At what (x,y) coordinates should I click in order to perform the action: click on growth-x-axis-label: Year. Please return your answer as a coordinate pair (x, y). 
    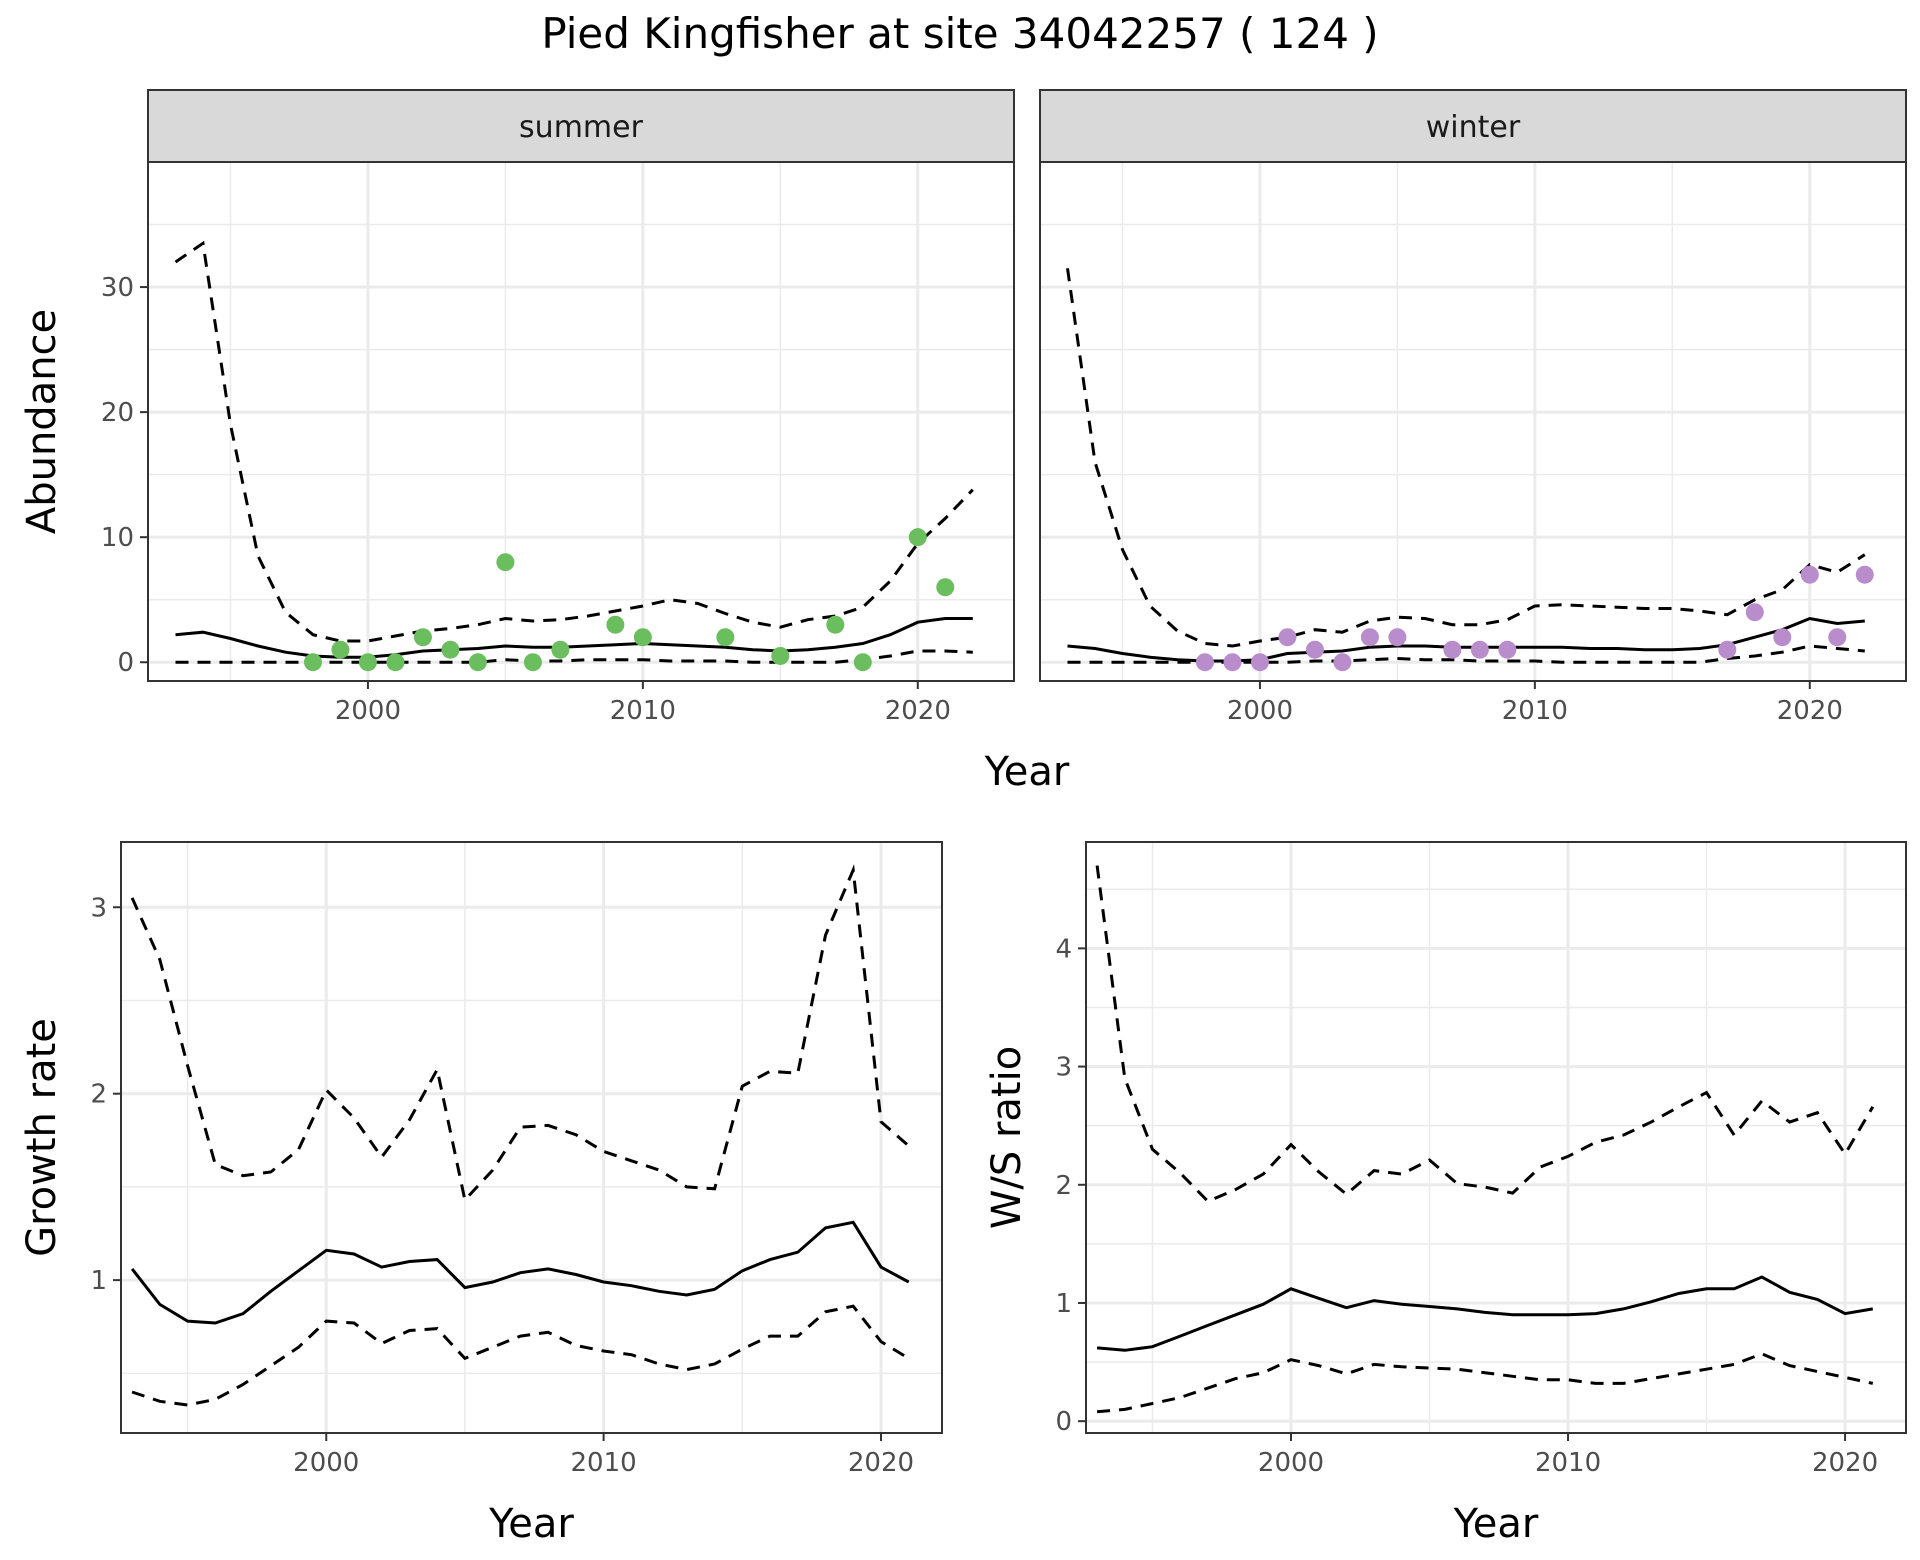
    Looking at the image, I should click on (531, 1524).